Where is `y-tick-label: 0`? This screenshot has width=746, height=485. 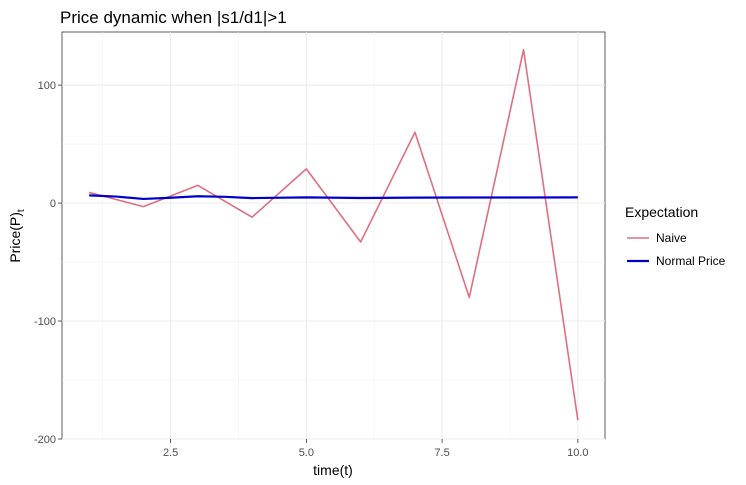 y-tick-label: 0 is located at coordinates (53, 204).